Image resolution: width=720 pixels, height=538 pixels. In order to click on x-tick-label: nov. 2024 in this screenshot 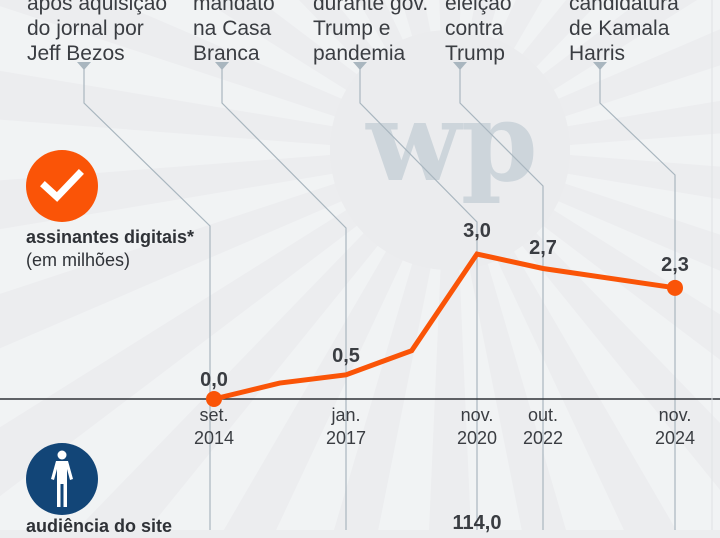, I will do `click(675, 427)`.